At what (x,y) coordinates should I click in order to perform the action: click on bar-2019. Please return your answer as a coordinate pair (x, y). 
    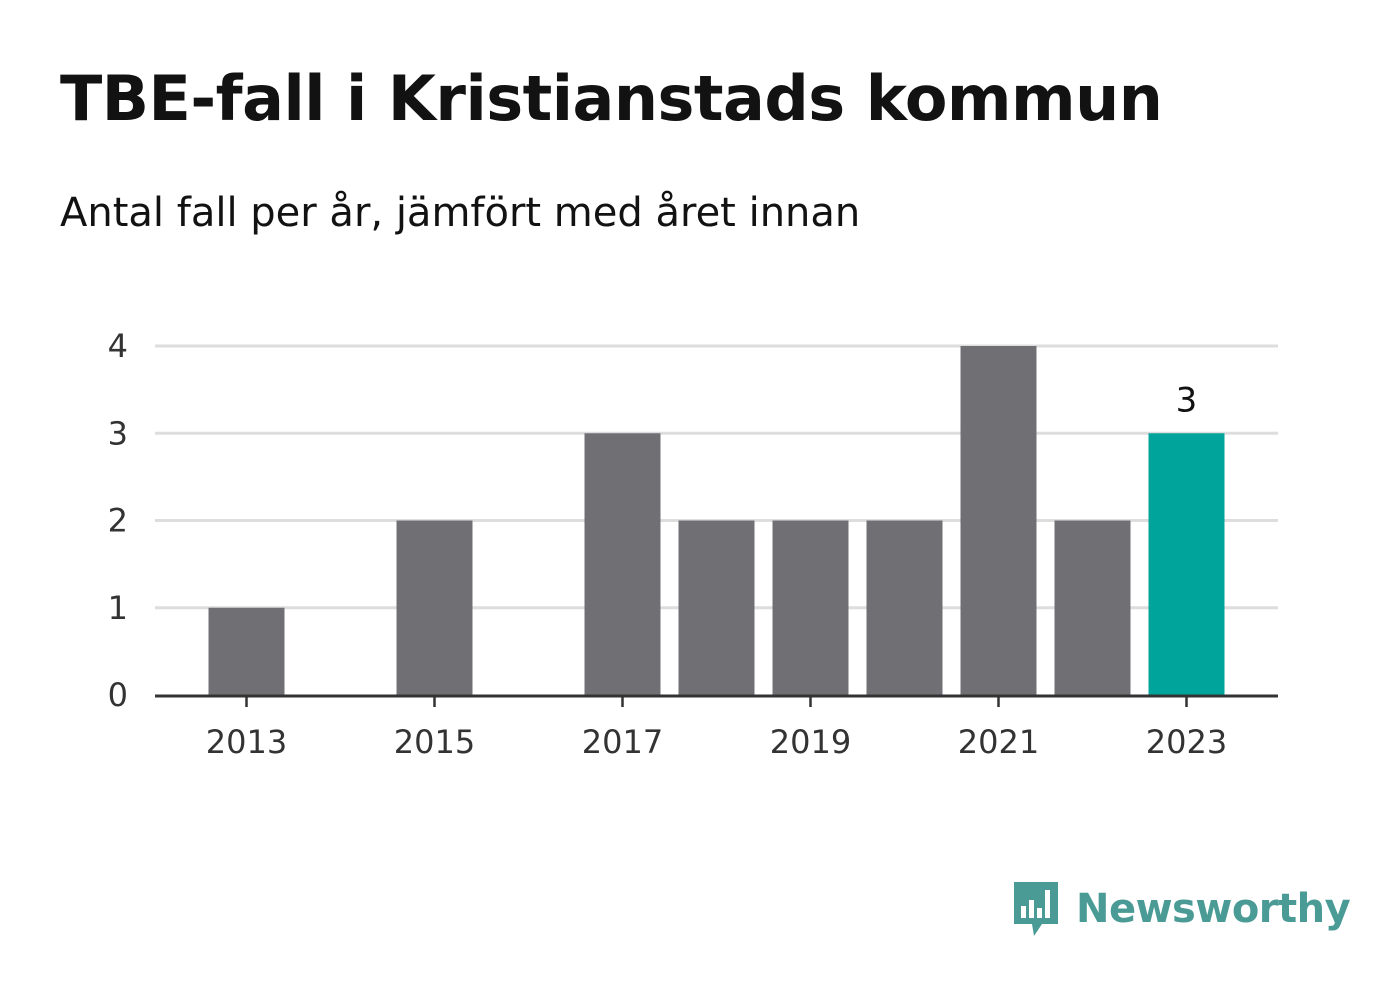
    Looking at the image, I should click on (810, 607).